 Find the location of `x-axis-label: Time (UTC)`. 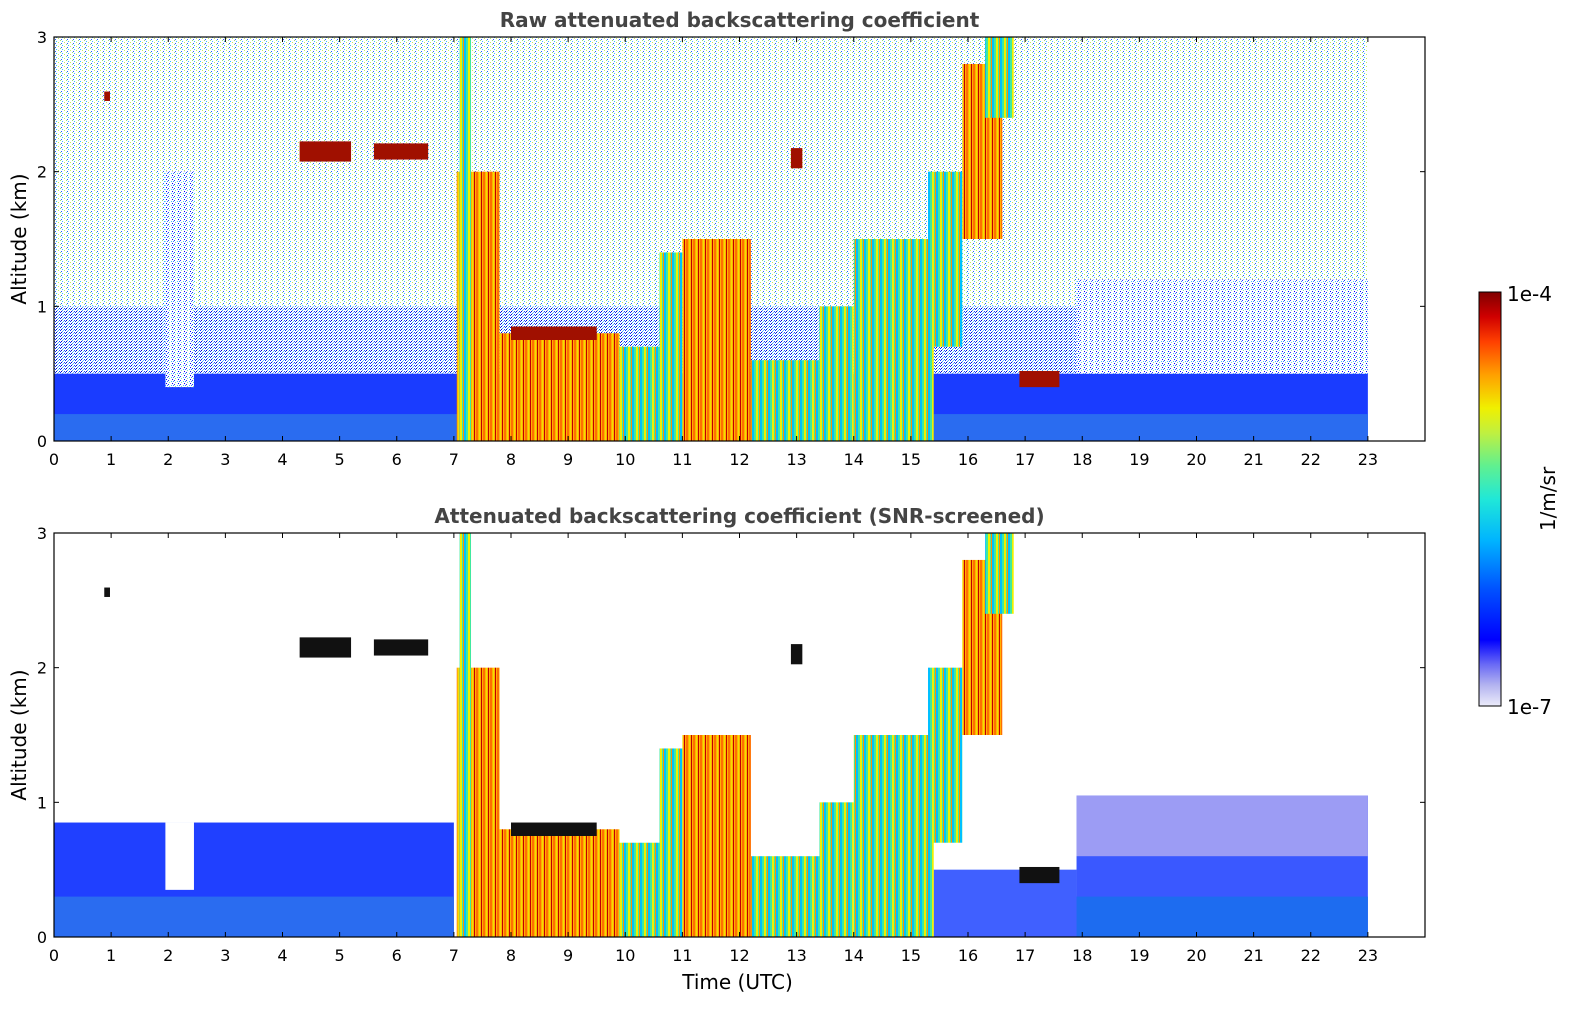

x-axis-label: Time (UTC) is located at coordinates (737, 982).